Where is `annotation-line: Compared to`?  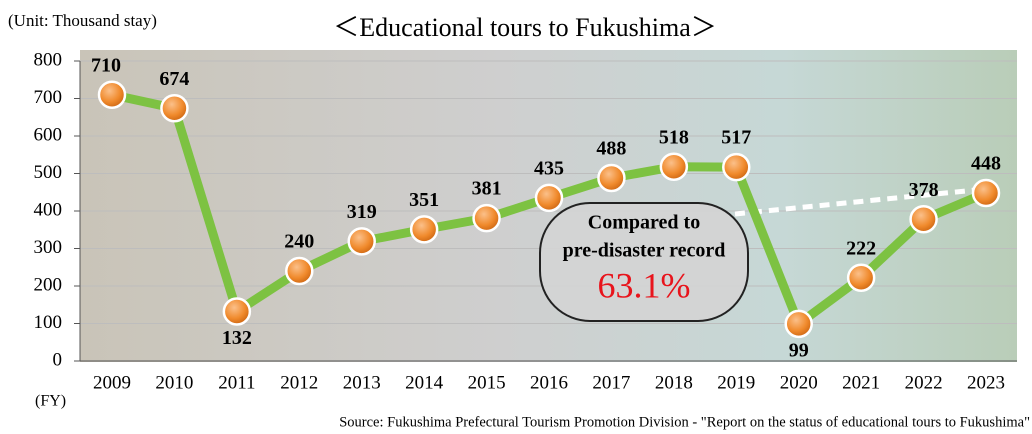
annotation-line: Compared to is located at coordinates (644, 223).